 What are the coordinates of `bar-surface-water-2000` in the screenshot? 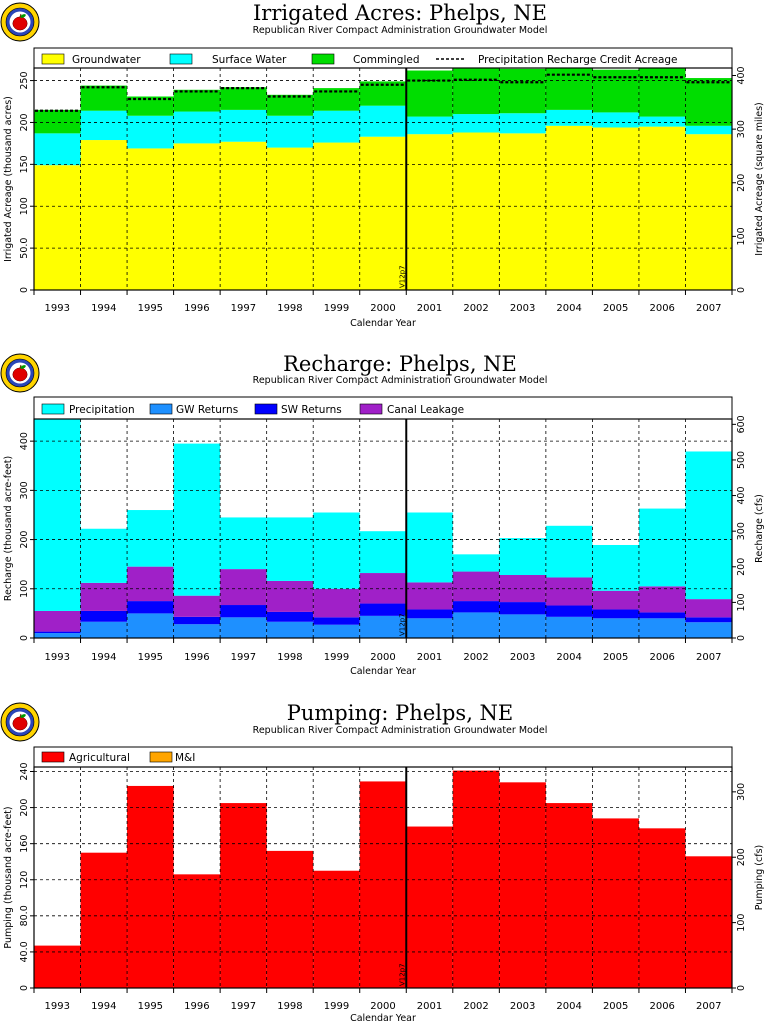 It's located at (383, 121).